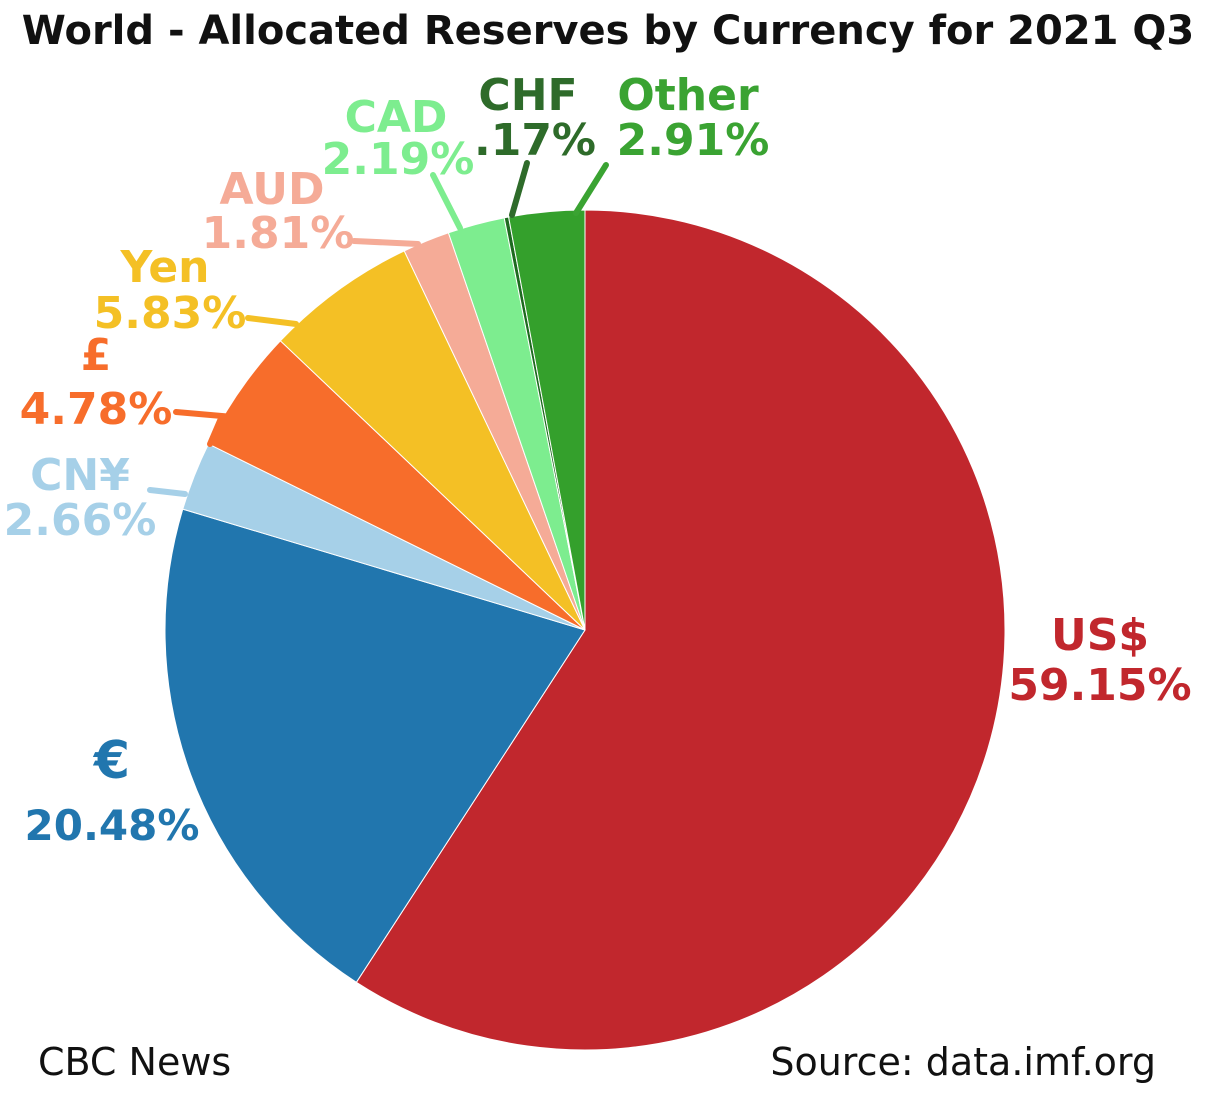 The height and width of the screenshot is (1116, 1216). I want to click on slice-label-5: AUD, so click(272, 189).